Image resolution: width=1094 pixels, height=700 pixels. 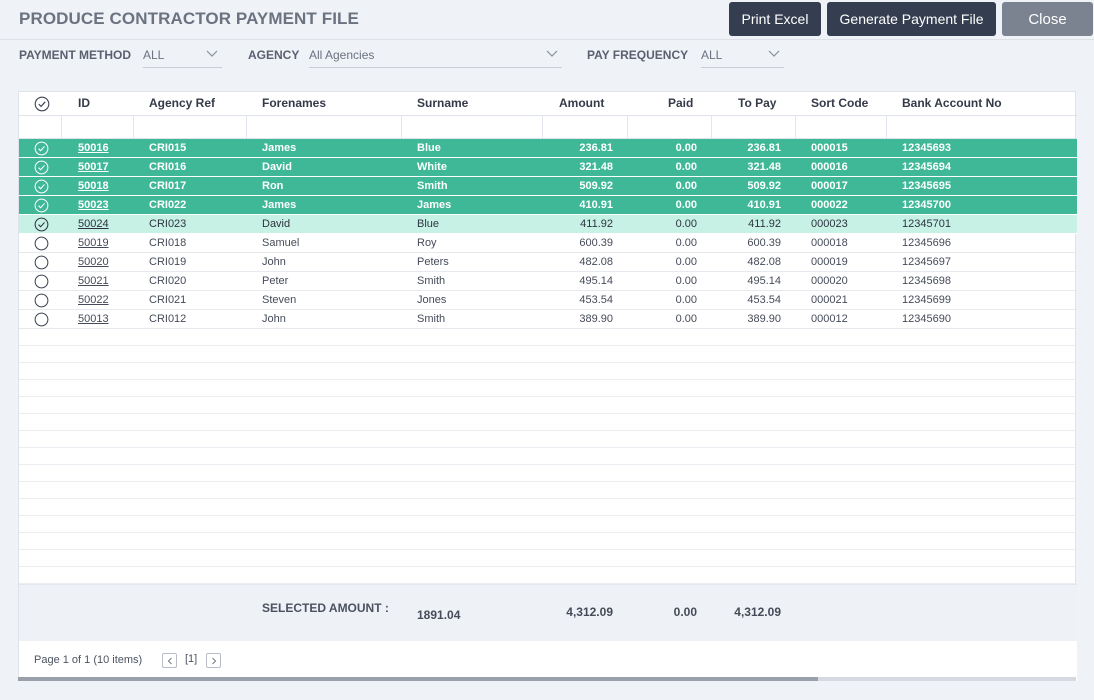 What do you see at coordinates (294, 103) in the screenshot?
I see `column-header-forenames: Forenames` at bounding box center [294, 103].